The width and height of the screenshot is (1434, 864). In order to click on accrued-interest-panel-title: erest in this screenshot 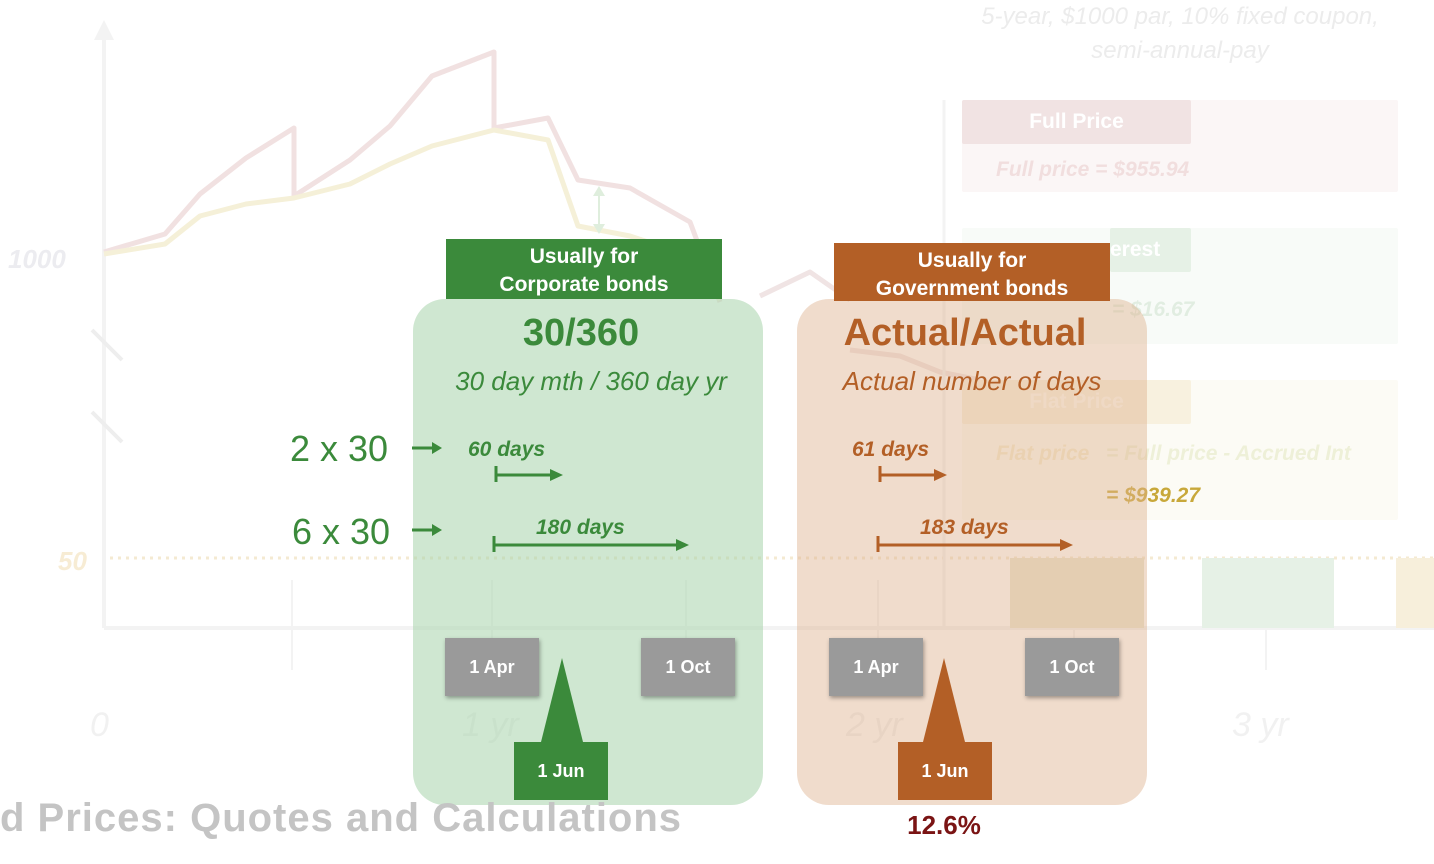, I will do `click(1150, 250)`.